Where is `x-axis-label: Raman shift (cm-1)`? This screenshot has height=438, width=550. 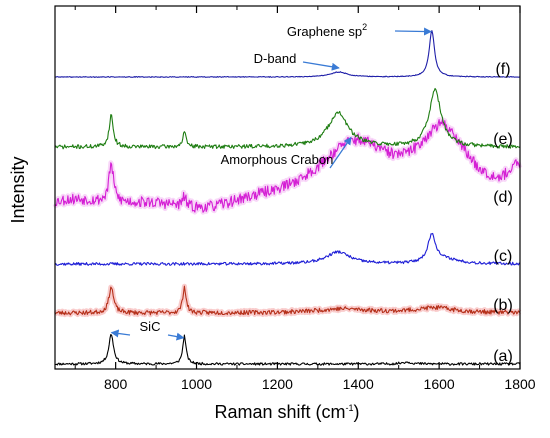 x-axis-label: Raman shift (cm-1) is located at coordinates (286, 412).